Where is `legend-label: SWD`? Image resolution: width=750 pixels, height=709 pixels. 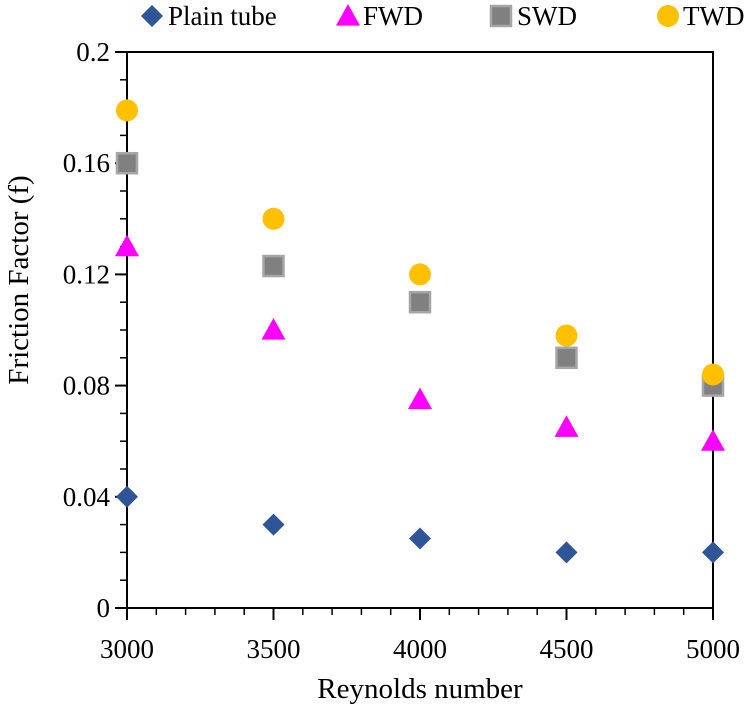 legend-label: SWD is located at coordinates (547, 16).